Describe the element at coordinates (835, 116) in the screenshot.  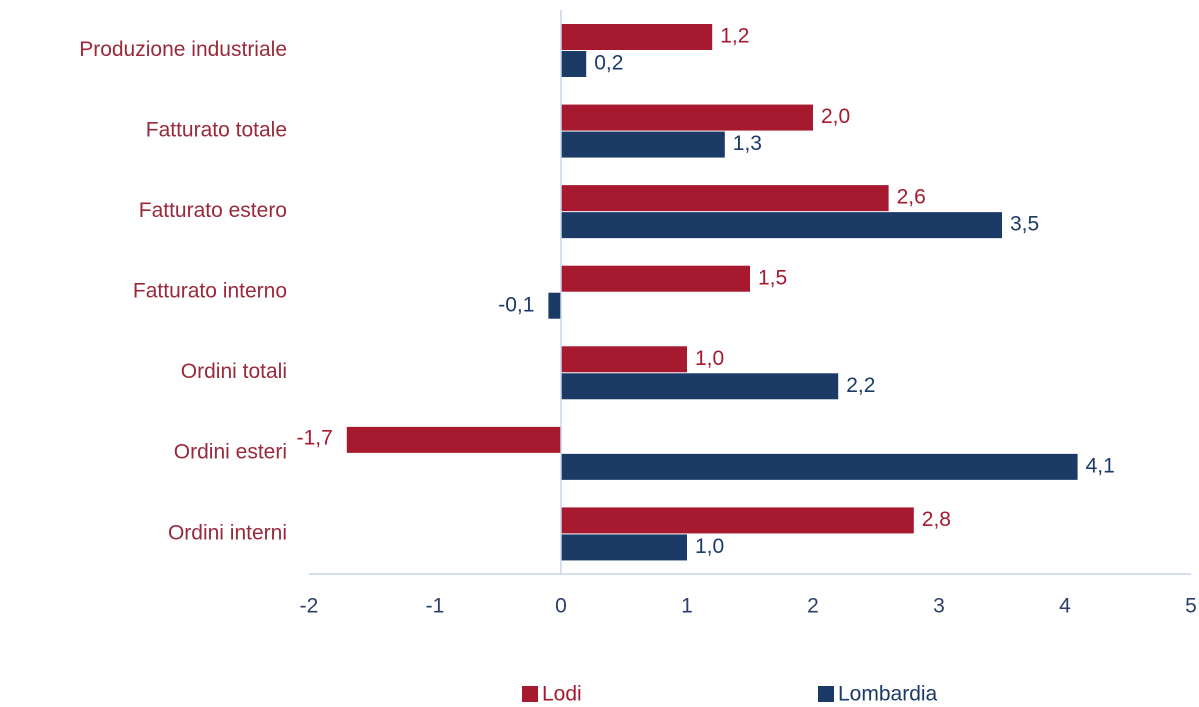
I see `data-label: 2,0` at that location.